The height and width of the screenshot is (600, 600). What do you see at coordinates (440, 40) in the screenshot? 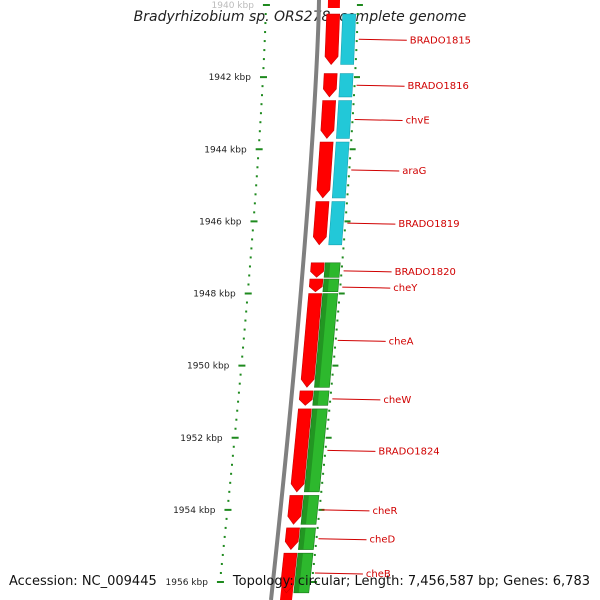
I see `gene-label: BRADO1815` at bounding box center [440, 40].